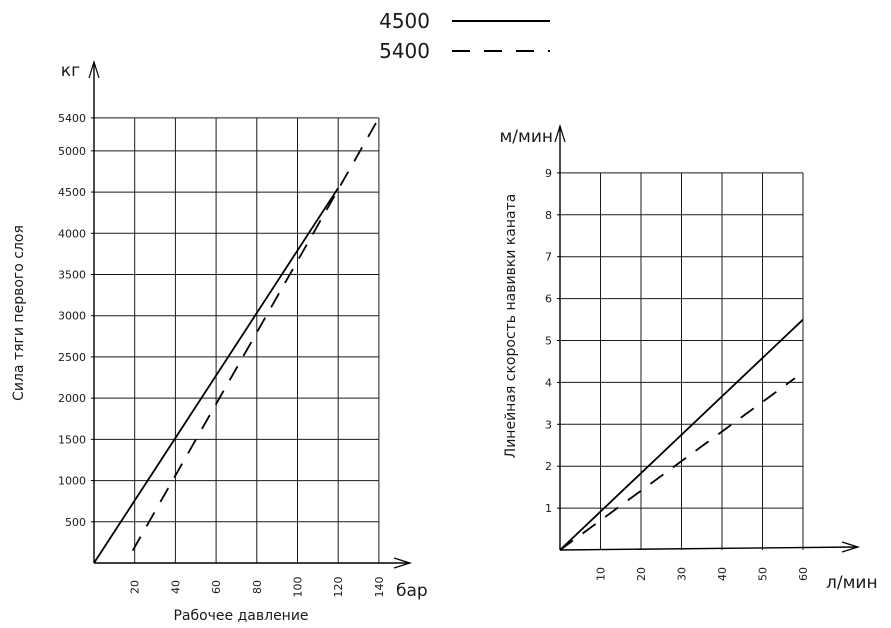 The width and height of the screenshot is (891, 628). Describe the element at coordinates (404, 21) in the screenshot. I see `legend-label-4500: 4500` at that location.